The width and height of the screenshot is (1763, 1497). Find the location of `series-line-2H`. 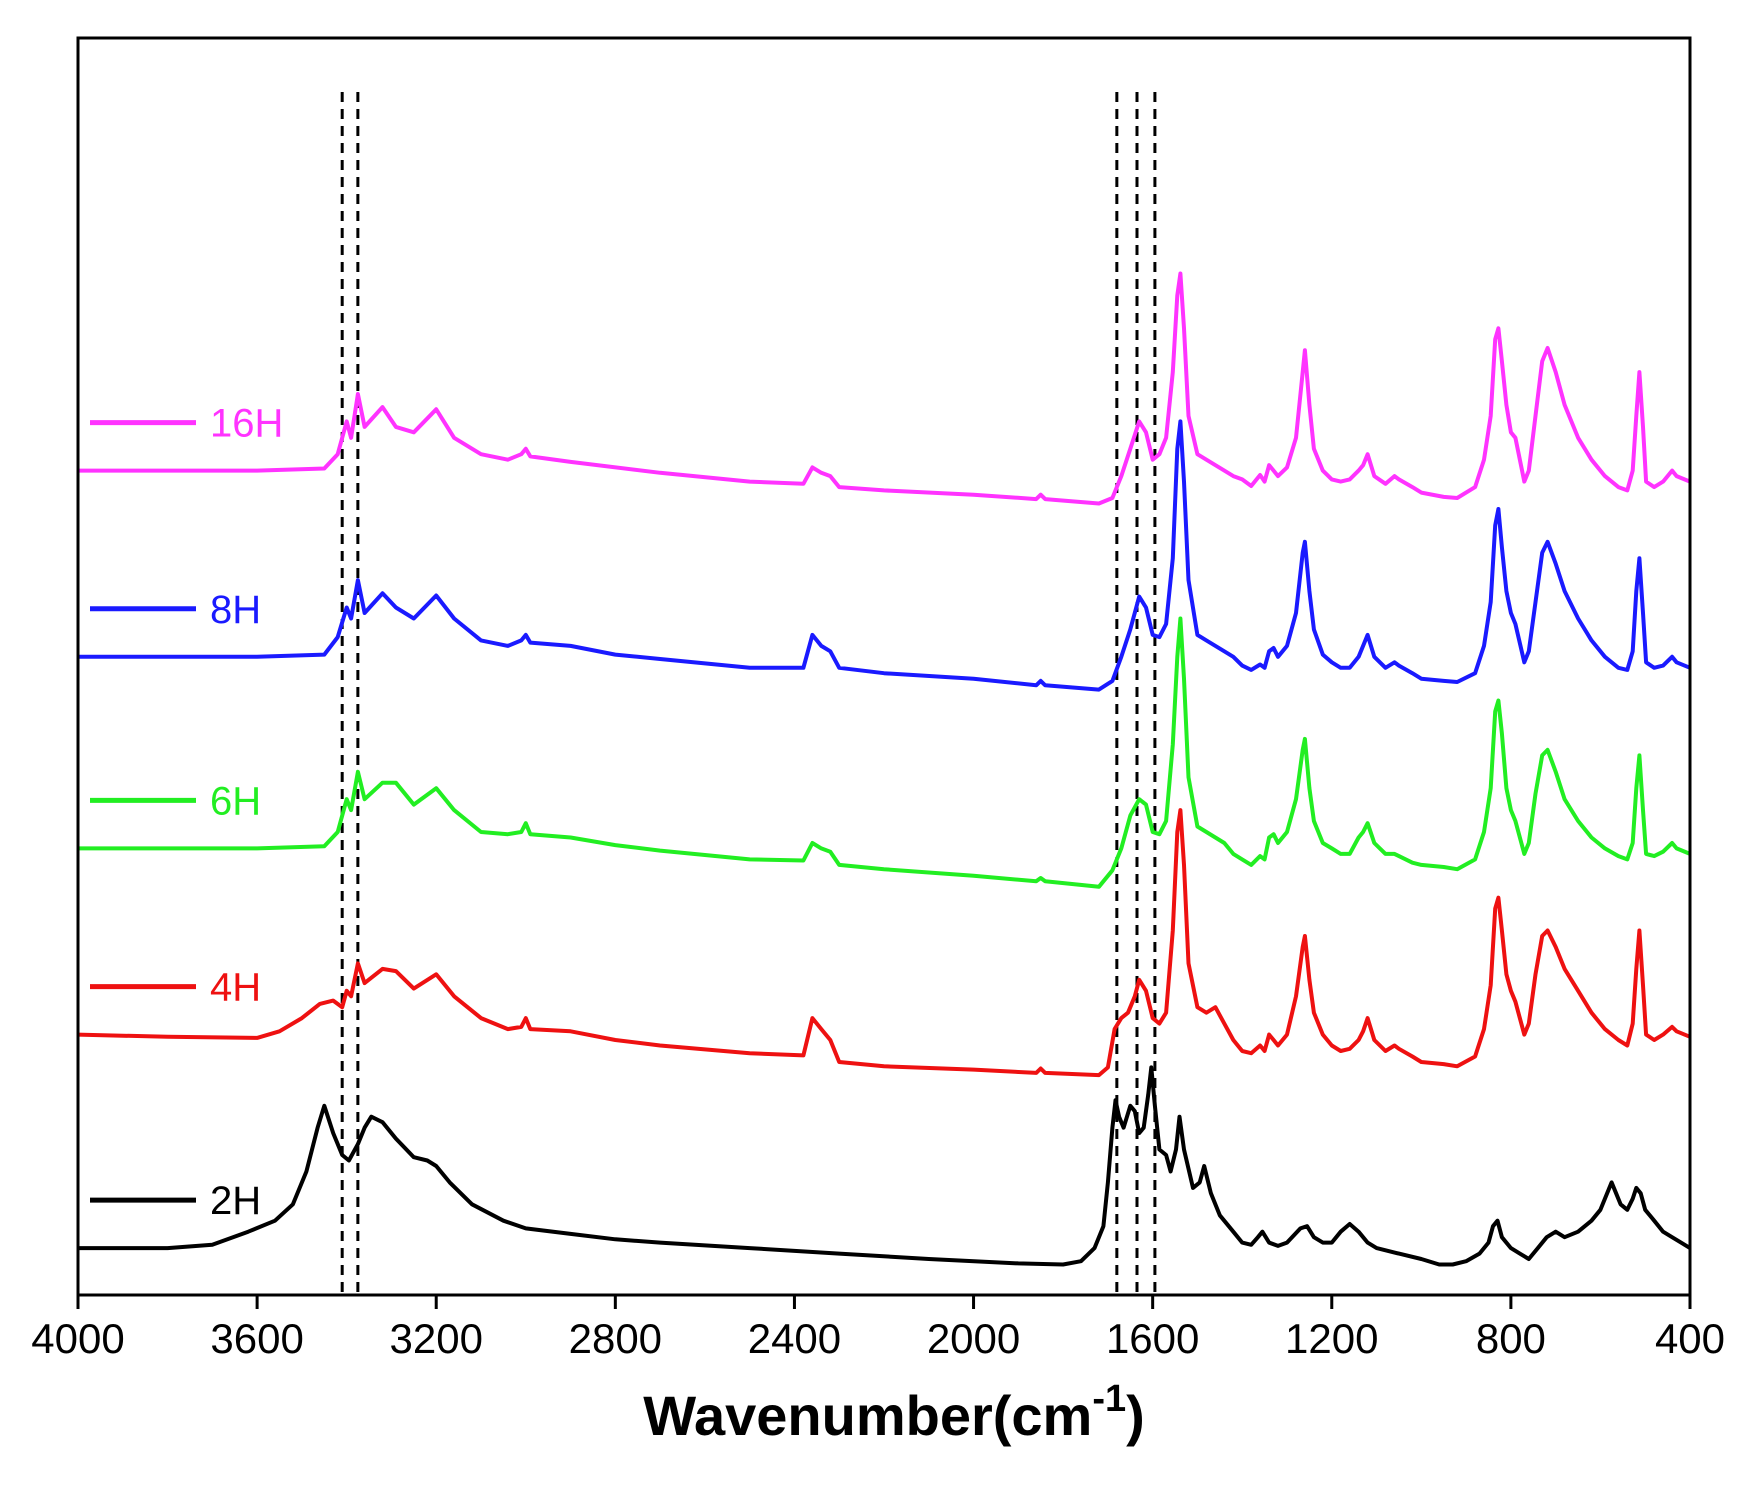

series-line-2H is located at coordinates (885, 1166).